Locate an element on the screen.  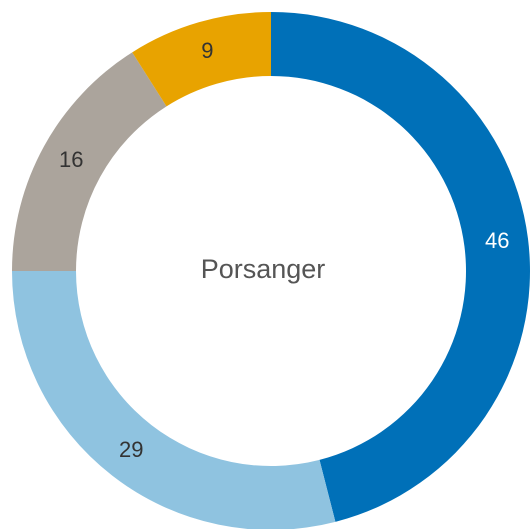
value-label: 29 is located at coordinates (131, 449).